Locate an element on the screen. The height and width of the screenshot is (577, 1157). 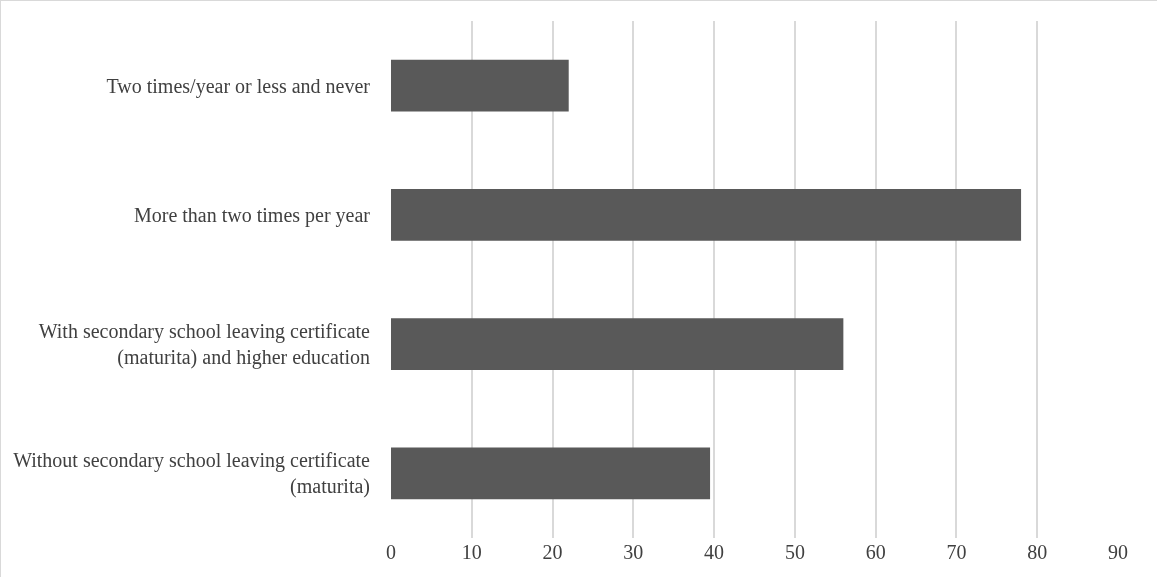
x-tick-label: 80 is located at coordinates (1037, 552).